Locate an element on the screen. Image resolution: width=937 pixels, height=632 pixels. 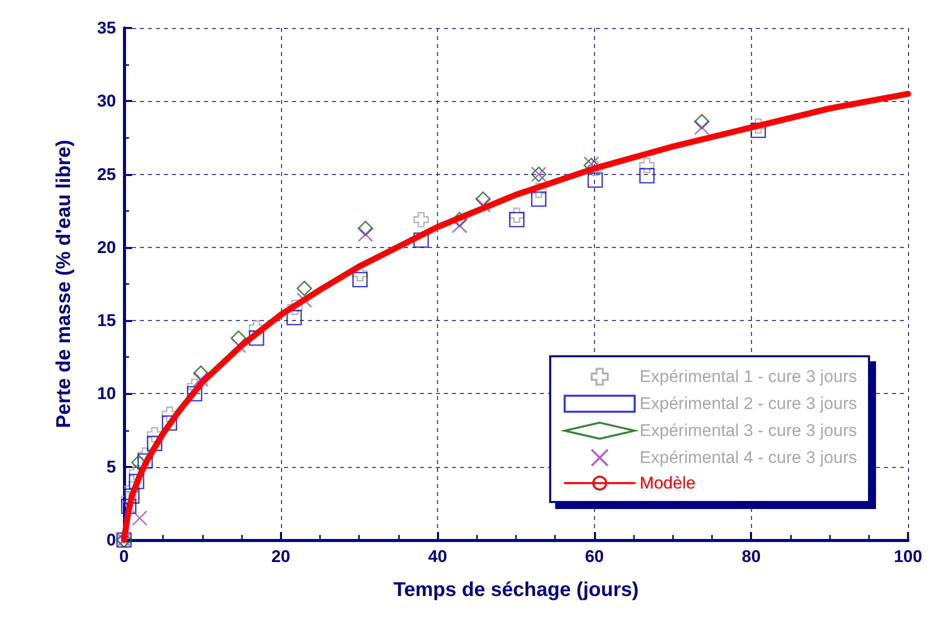
x-tick-label: 20 is located at coordinates (280, 556).